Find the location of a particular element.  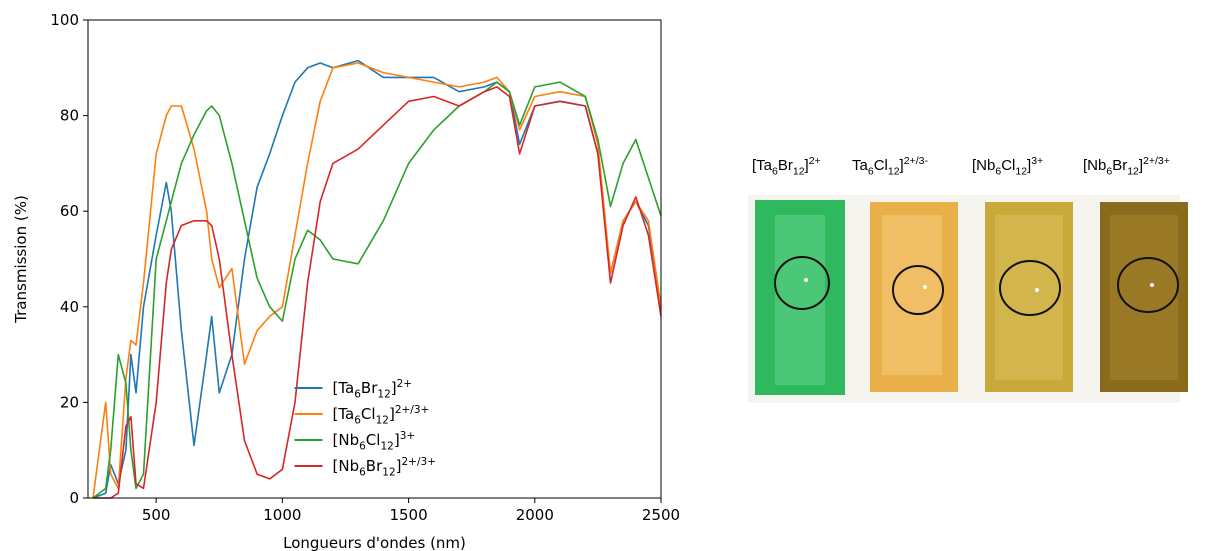

x-tick-label: 1000 is located at coordinates (282, 515).